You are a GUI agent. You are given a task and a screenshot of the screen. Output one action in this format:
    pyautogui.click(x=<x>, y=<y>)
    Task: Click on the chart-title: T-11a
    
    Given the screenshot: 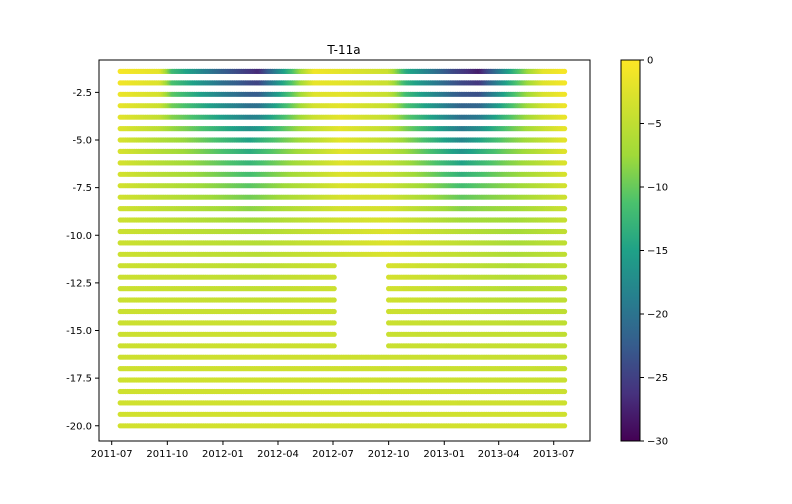 What is the action you would take?
    pyautogui.click(x=343, y=50)
    